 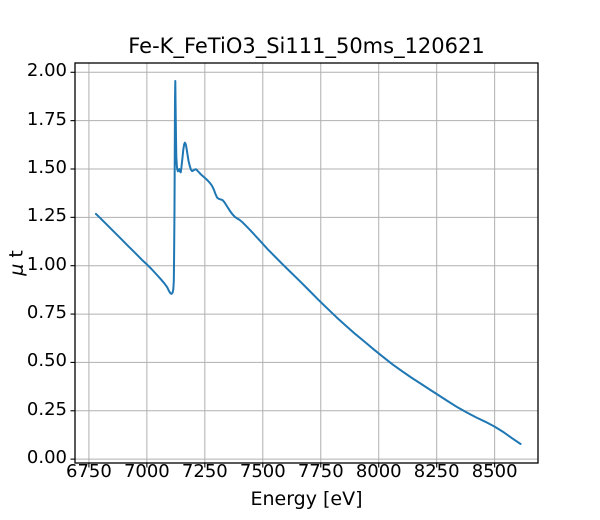 I want to click on x-tick-label: 8250, so click(x=436, y=471).